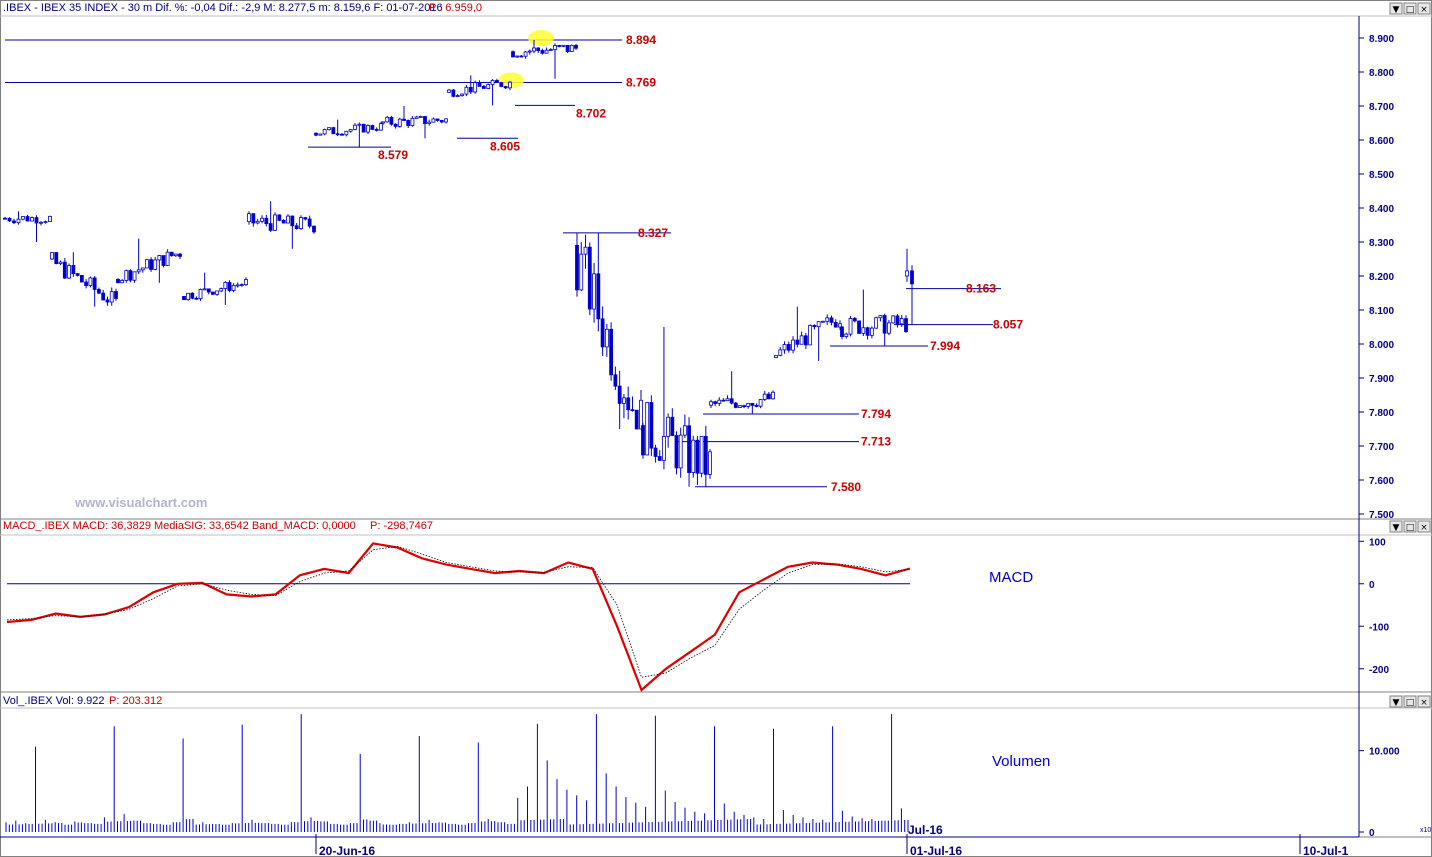 This screenshot has height=857, width=1432. Describe the element at coordinates (1381, 141) in the screenshot. I see `price-tick-label: 8.600` at that location.